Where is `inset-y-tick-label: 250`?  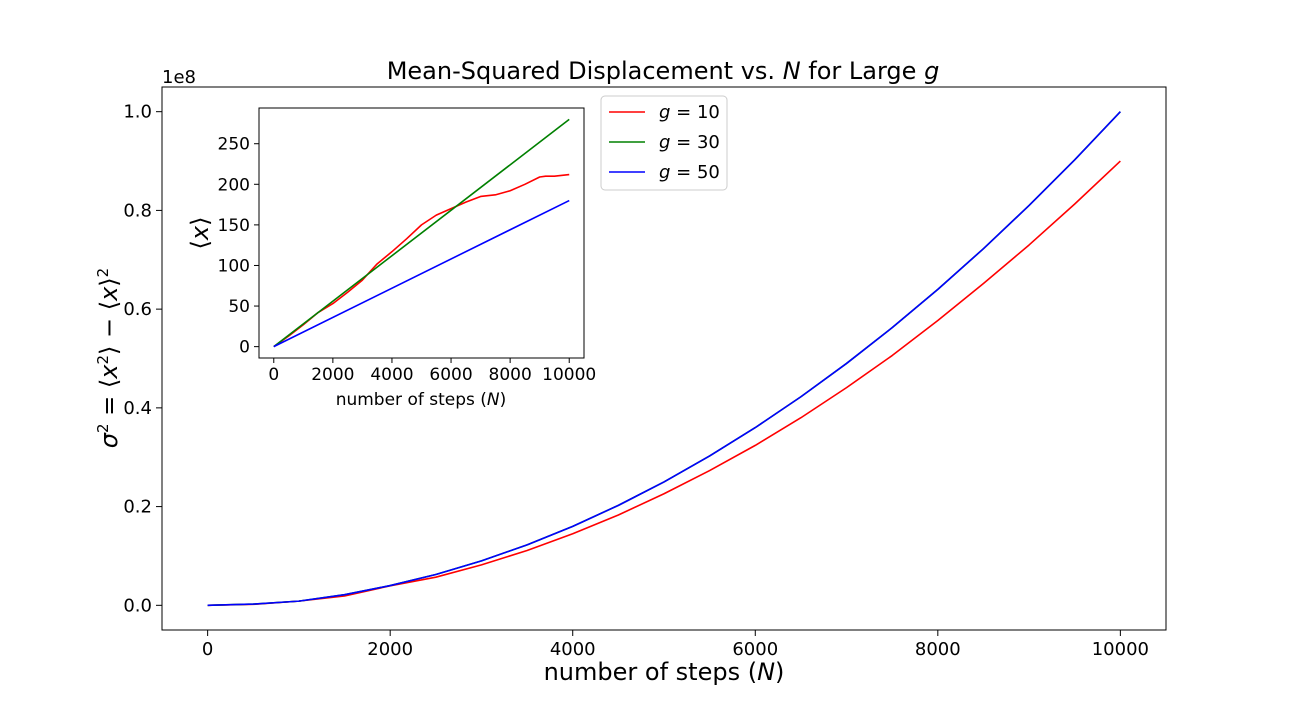
inset-y-tick-label: 250 is located at coordinates (234, 145).